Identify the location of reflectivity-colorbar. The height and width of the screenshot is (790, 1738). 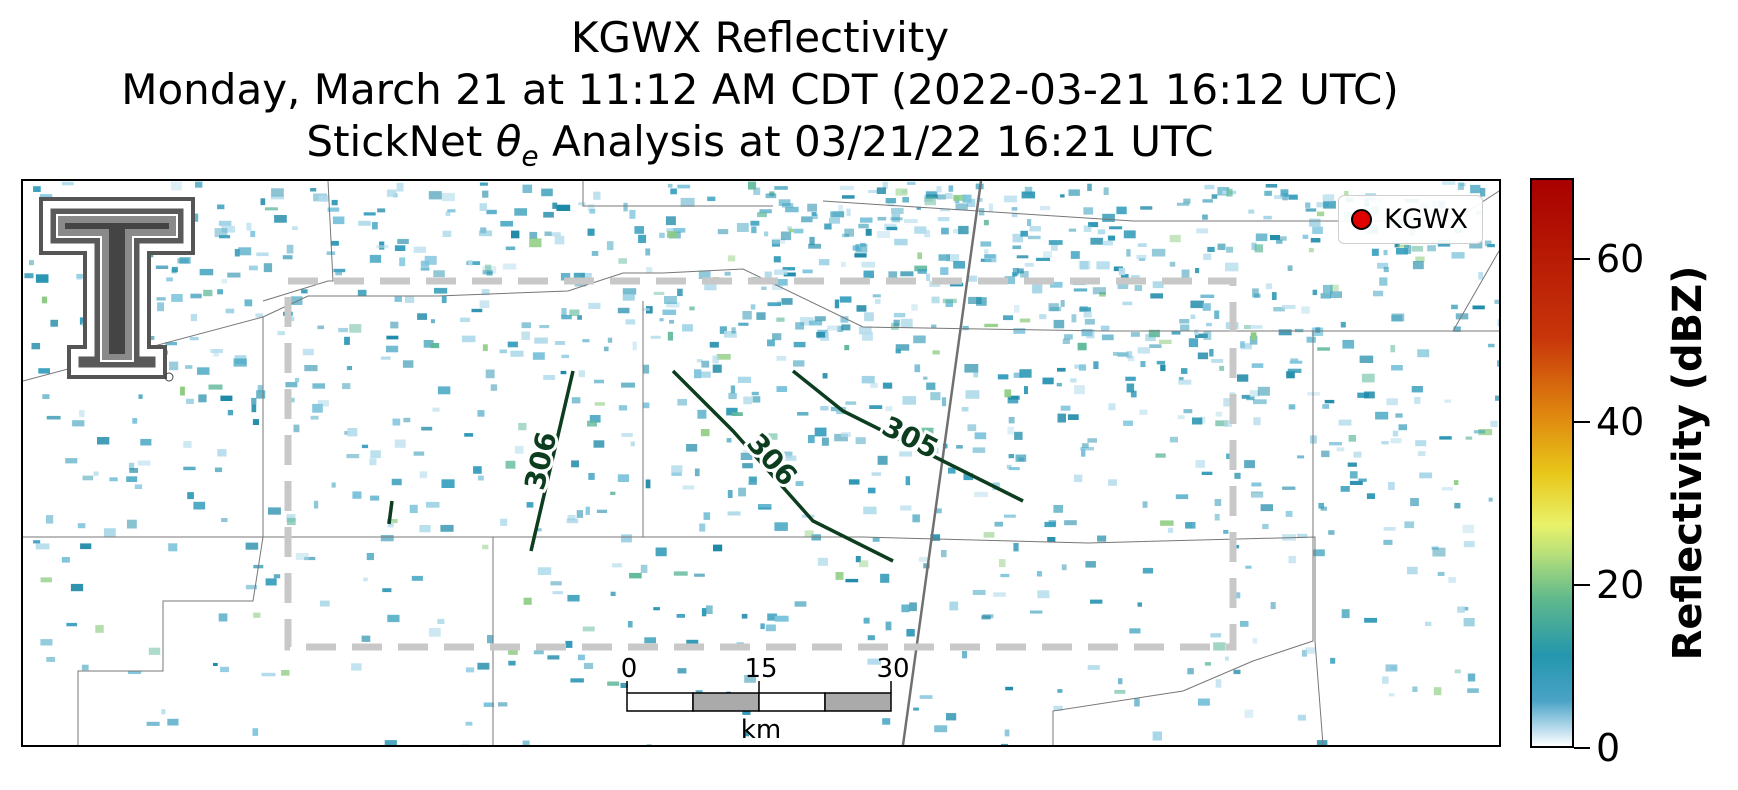
(1552, 463).